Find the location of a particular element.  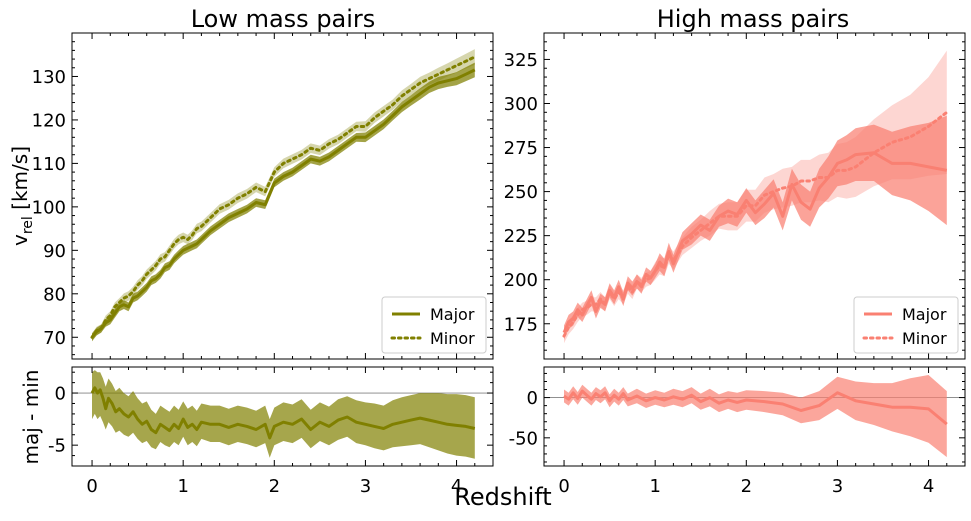

y-tick-label: 225 is located at coordinates (521, 236).